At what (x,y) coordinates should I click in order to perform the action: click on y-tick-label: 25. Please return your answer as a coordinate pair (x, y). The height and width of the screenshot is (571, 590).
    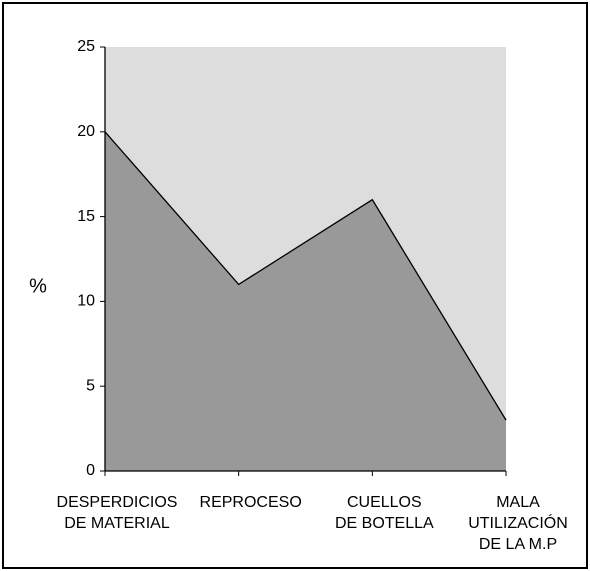
    Looking at the image, I should click on (86, 46).